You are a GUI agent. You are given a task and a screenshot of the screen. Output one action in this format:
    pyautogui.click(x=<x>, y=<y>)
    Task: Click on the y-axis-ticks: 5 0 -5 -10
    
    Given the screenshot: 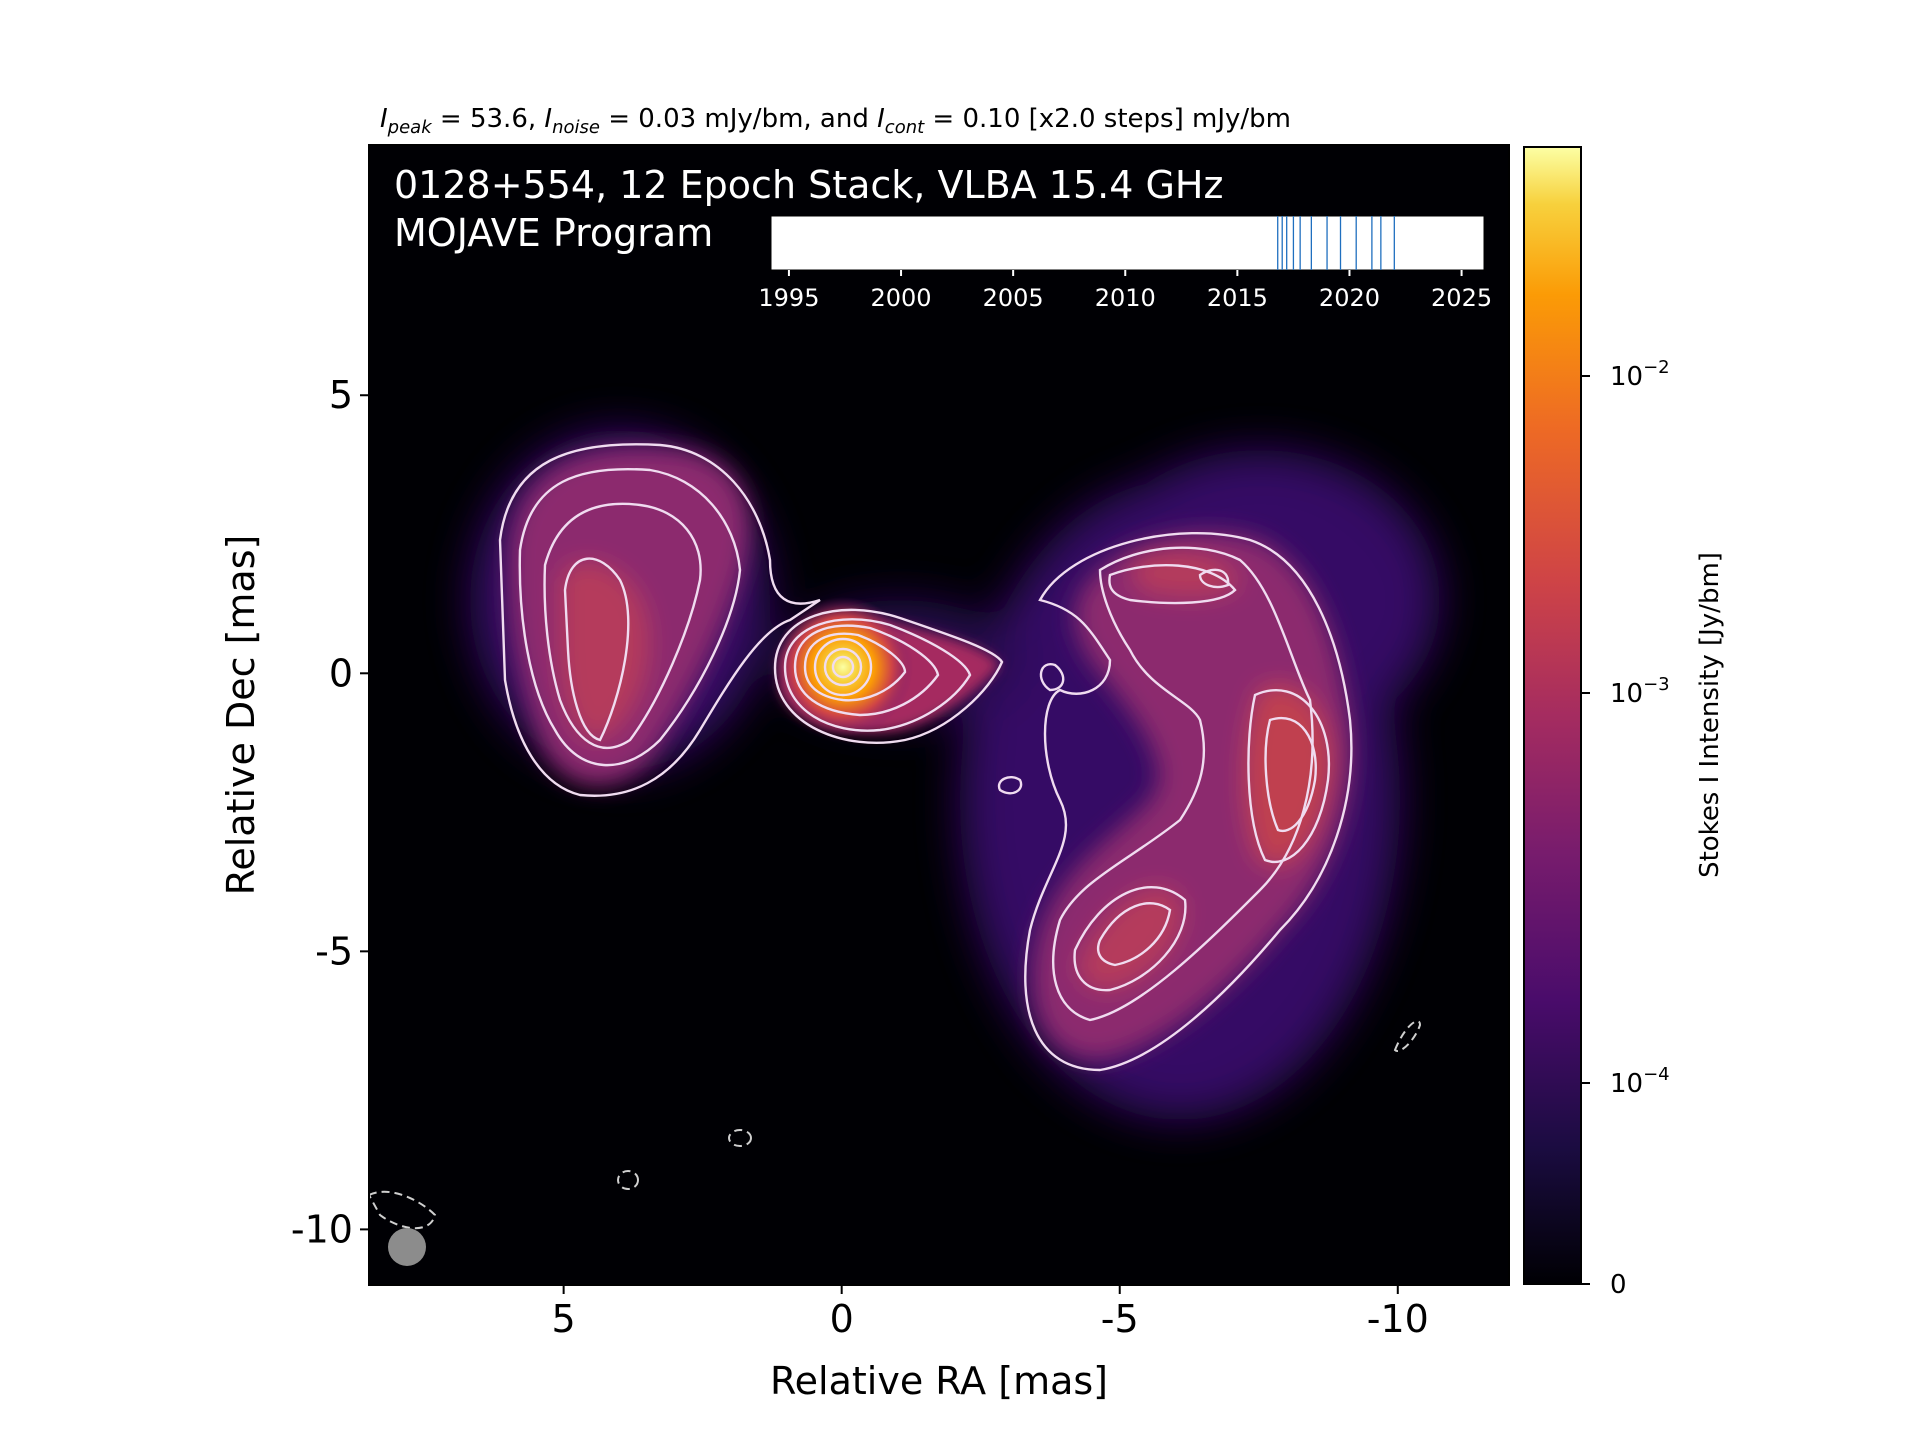 What is the action you would take?
    pyautogui.click(x=330, y=812)
    